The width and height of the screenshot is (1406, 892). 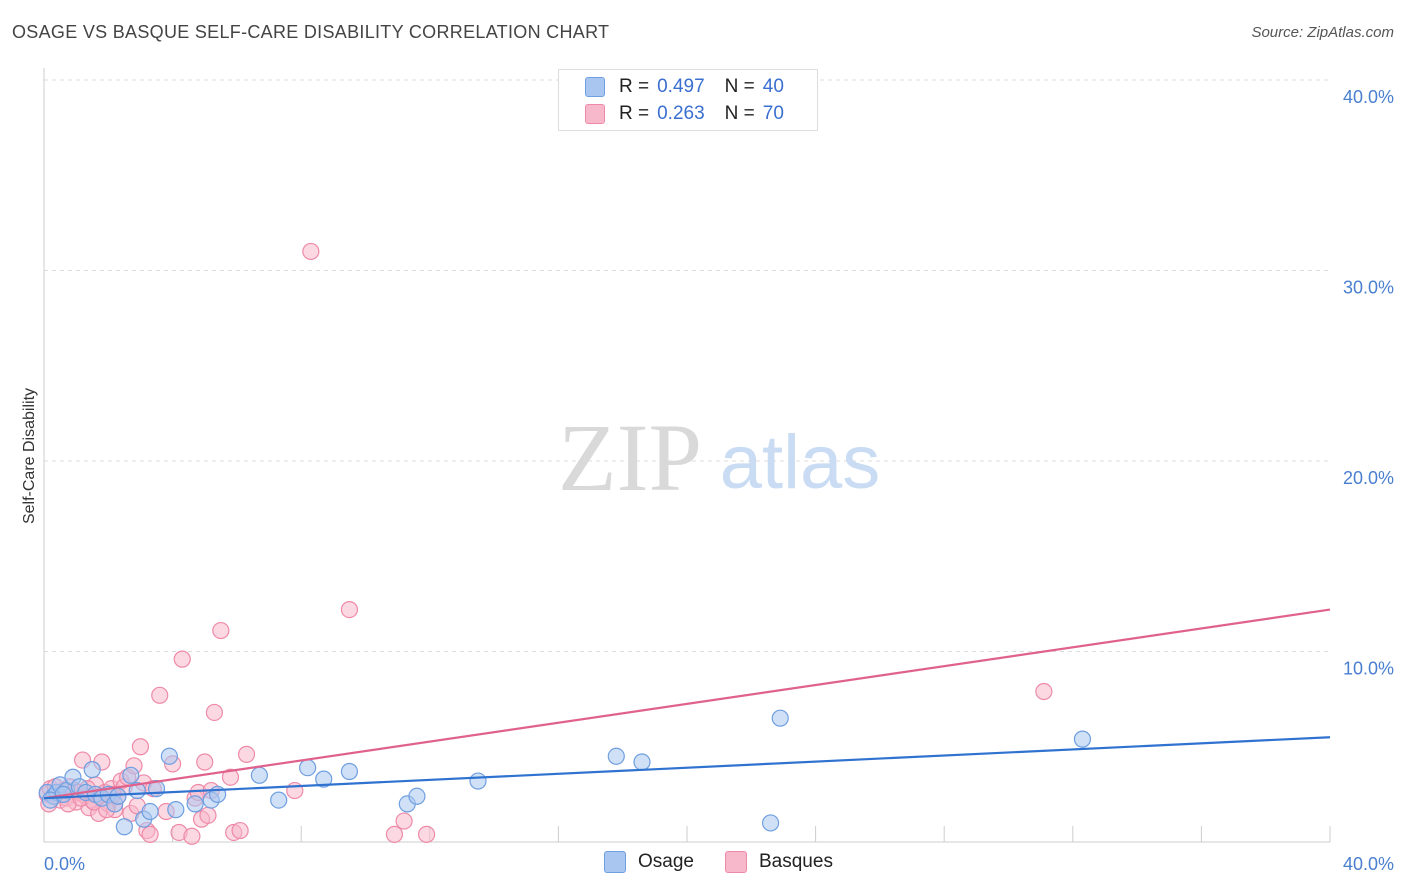 What do you see at coordinates (681, 113) in the screenshot?
I see `r-value-basques: 0.263` at bounding box center [681, 113].